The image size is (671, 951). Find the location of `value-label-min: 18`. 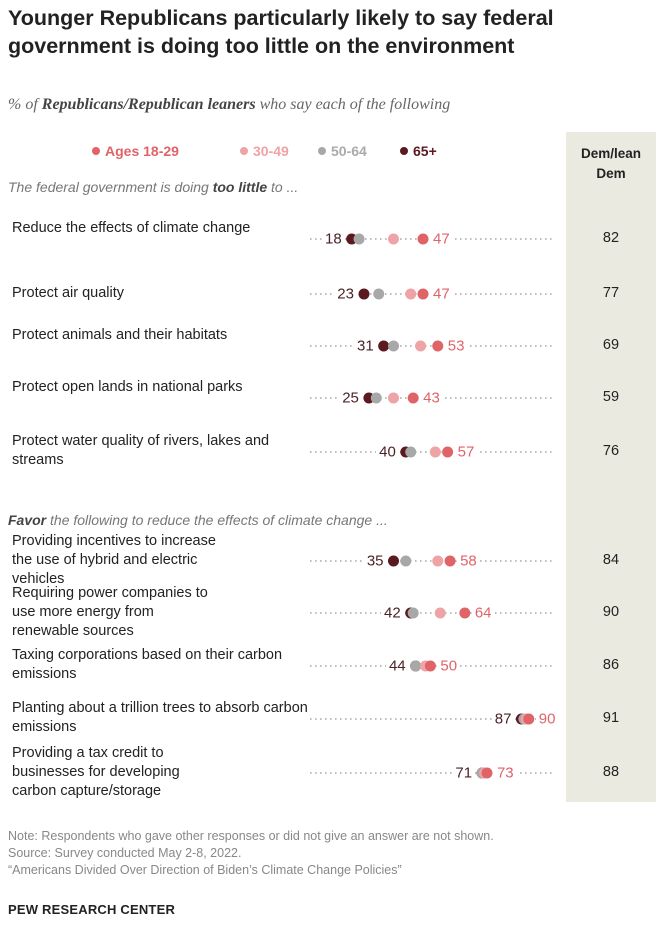

value-label-min: 18 is located at coordinates (333, 239).